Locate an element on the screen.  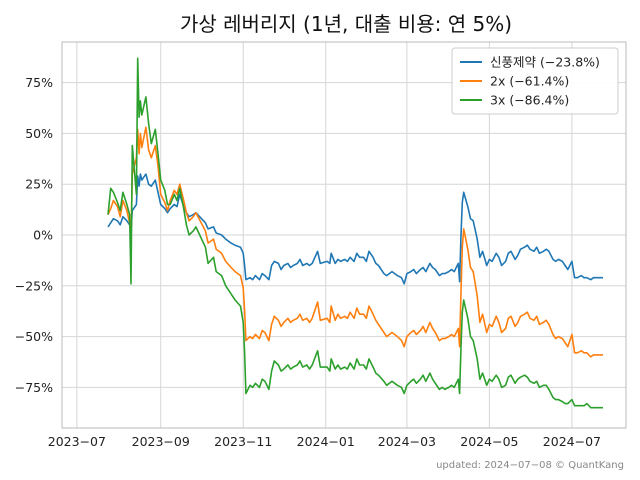
legend-label: 신풍제약 (−23.8%) is located at coordinates (545, 62).